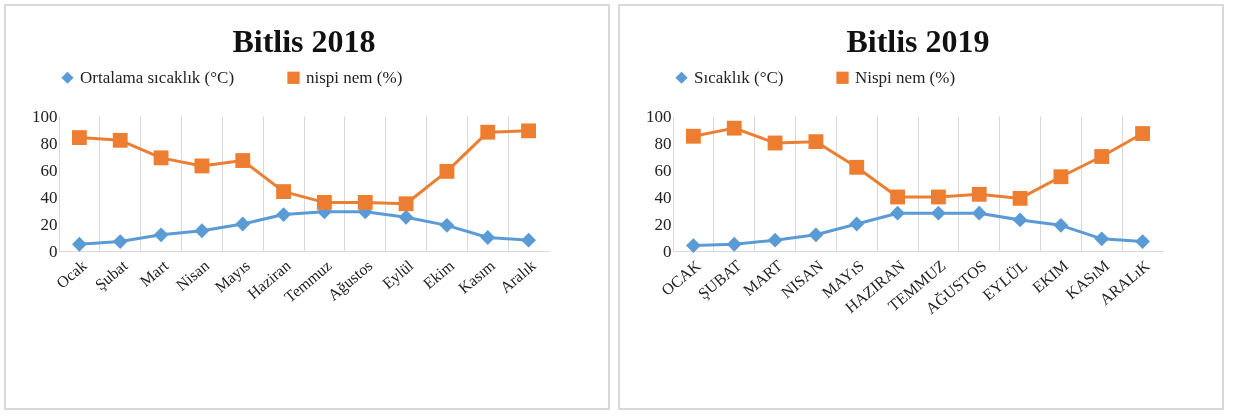 The height and width of the screenshot is (420, 1252). I want to click on y-tick-label: 0, so click(667, 251).